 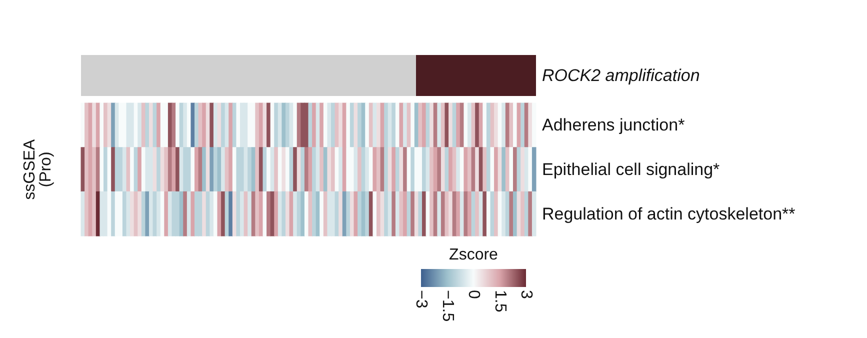 I want to click on color-bar-label: 3, so click(x=526, y=294).